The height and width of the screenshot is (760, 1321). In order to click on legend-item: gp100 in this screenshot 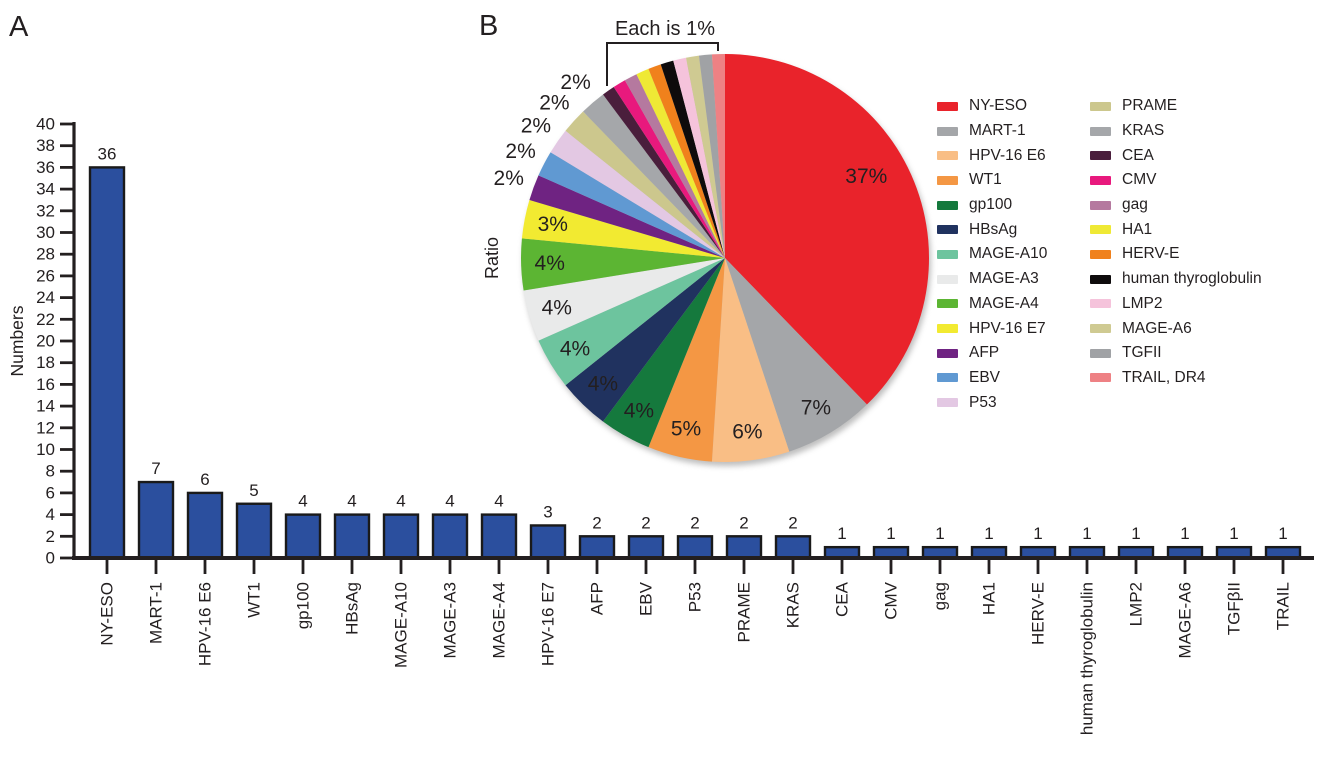, I will do `click(1013, 205)`.